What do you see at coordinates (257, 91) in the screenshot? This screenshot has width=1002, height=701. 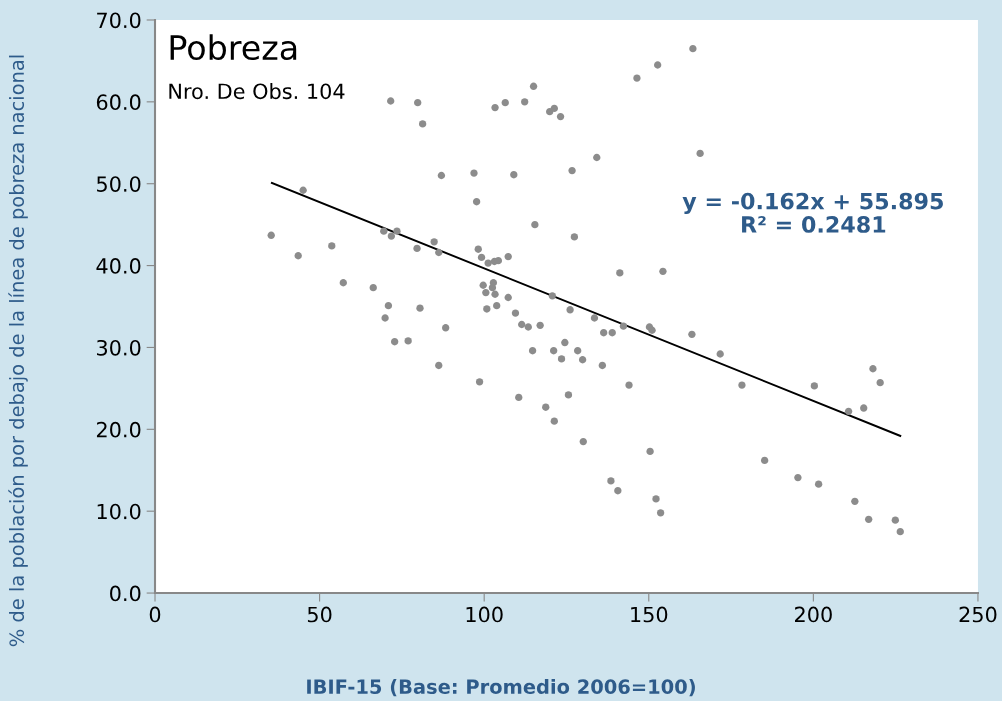 I see `text: Nro. De Obs. 104` at bounding box center [257, 91].